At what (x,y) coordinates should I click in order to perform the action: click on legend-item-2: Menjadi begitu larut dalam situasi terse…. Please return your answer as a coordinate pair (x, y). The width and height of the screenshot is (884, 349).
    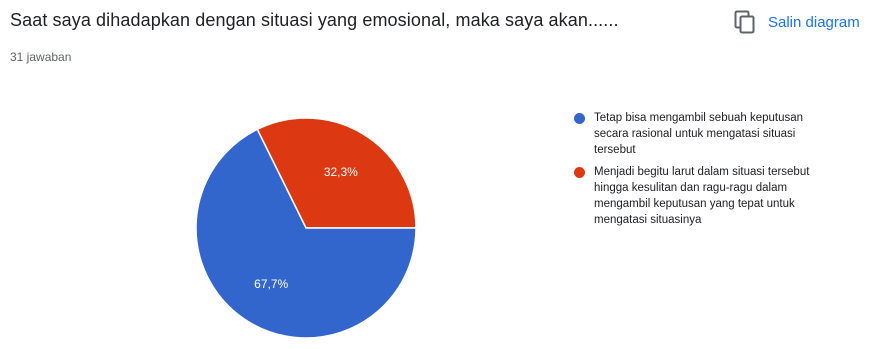
    Looking at the image, I should click on (704, 196).